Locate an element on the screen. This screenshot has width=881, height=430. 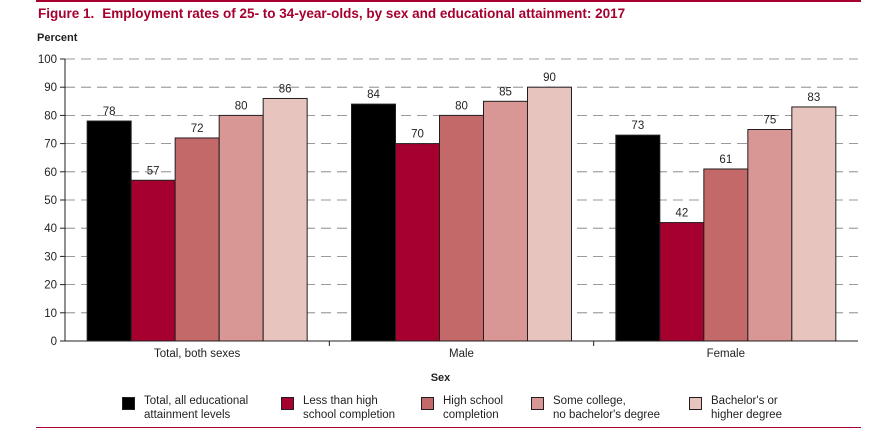
legend-item: Total, all educational attainment levels is located at coordinates (185, 408).